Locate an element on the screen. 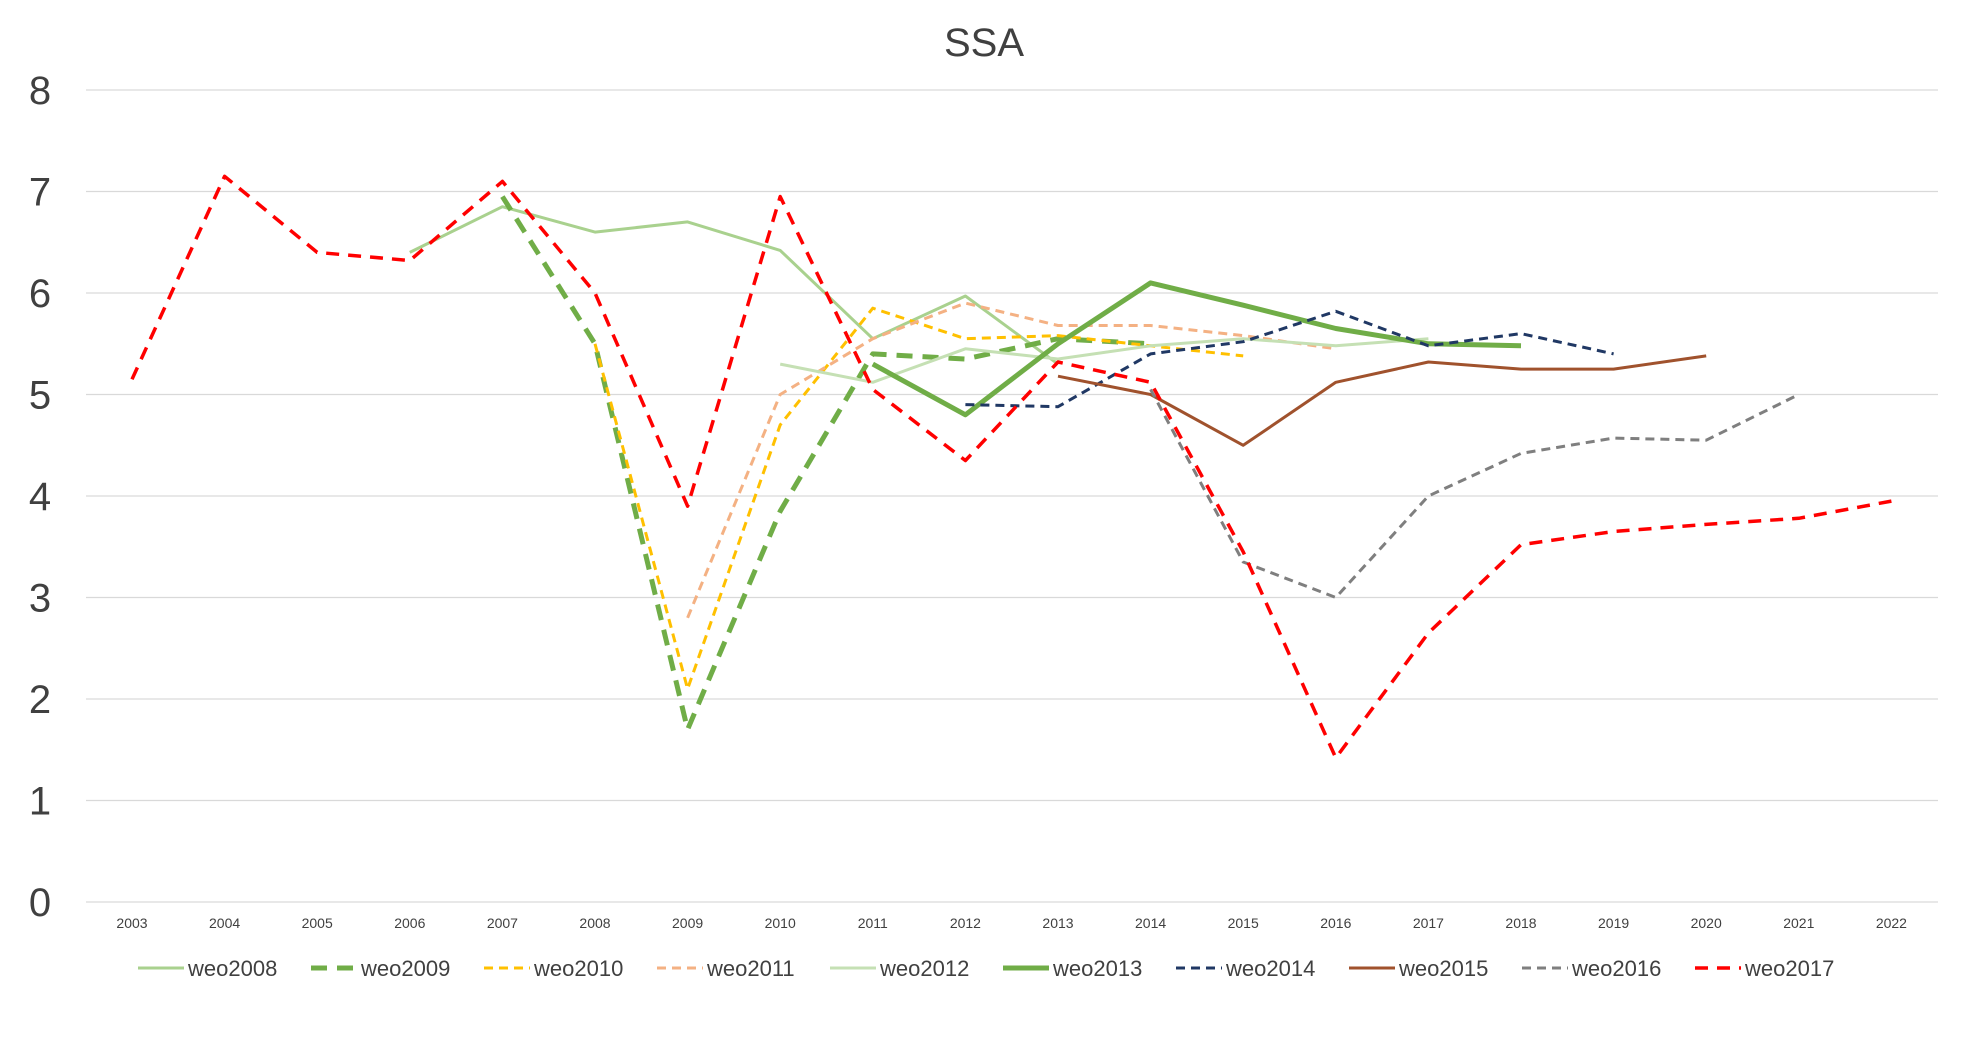  x-tick-label: 2017 is located at coordinates (1428, 923).